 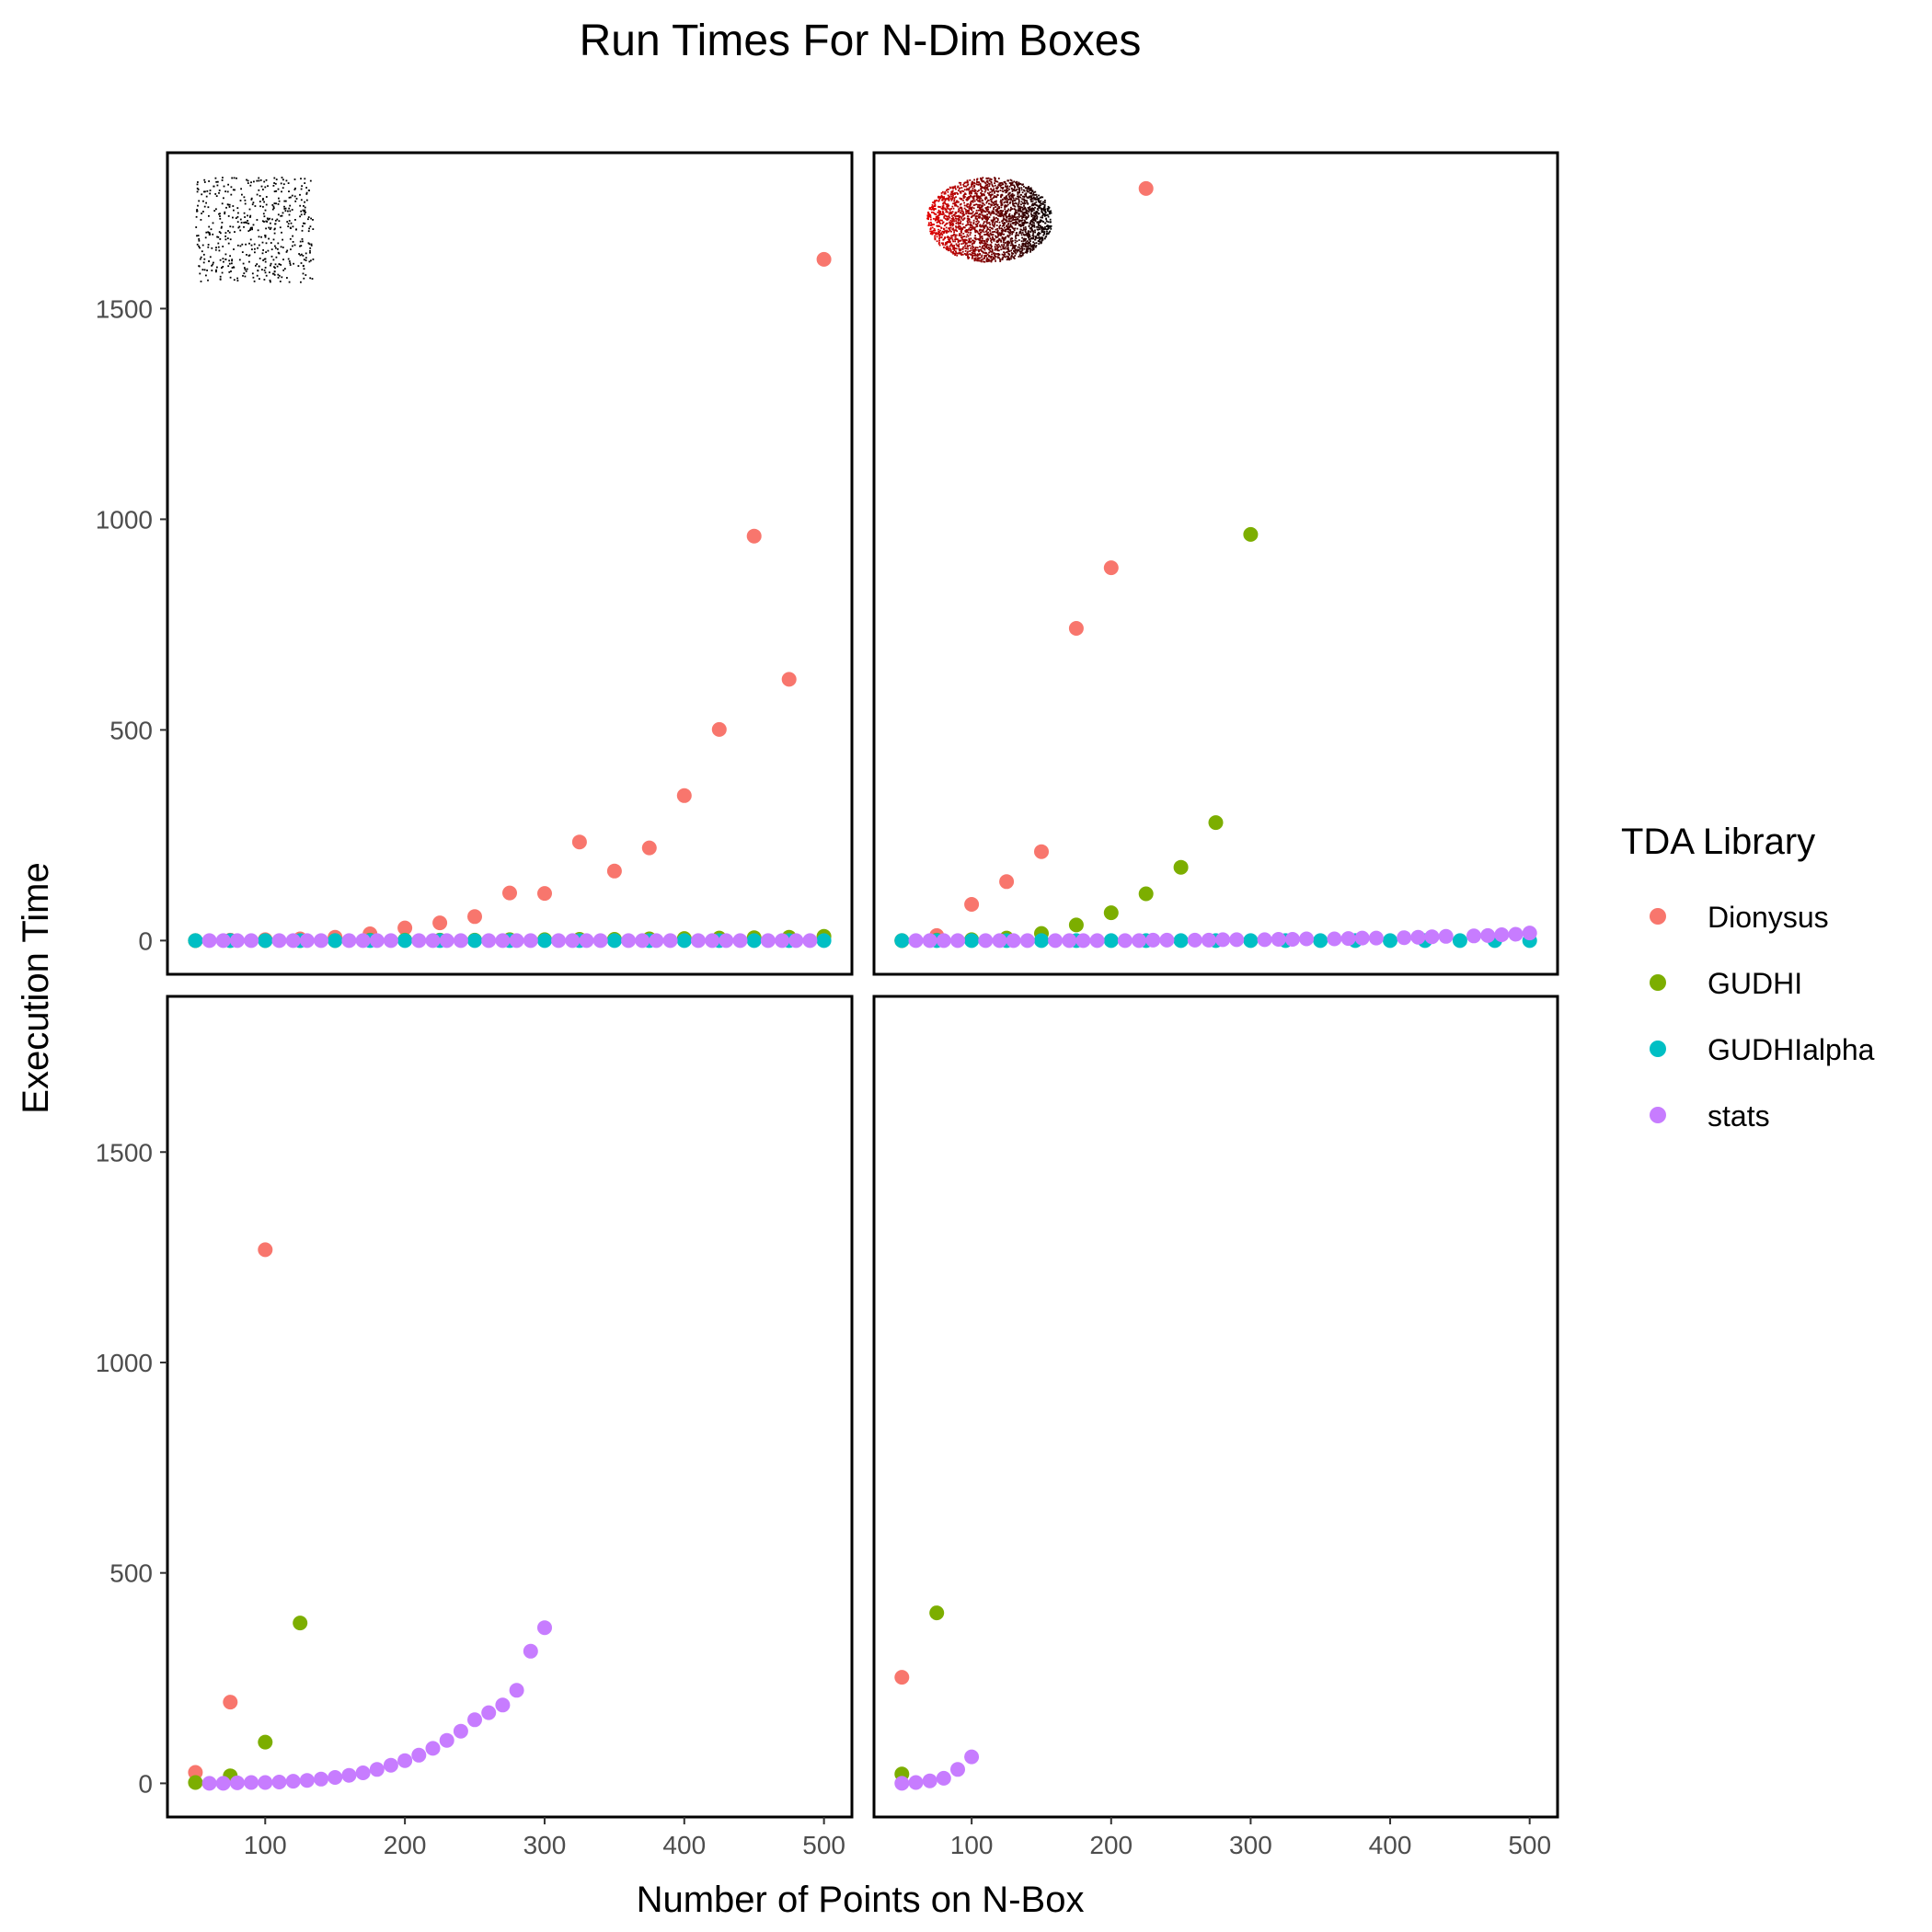 I want to click on legend-entry-dionysus: Dionysus, so click(x=1739, y=917).